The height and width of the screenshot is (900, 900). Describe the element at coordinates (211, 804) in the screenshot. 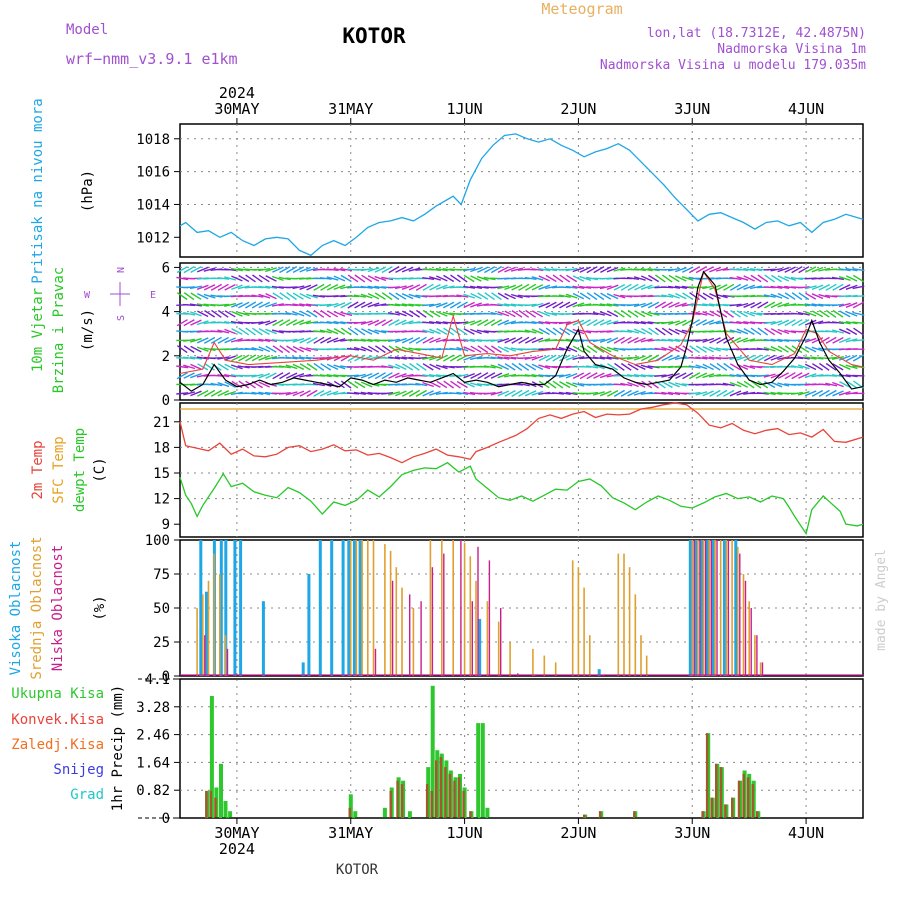

I see `convective-precip-bar` at that location.